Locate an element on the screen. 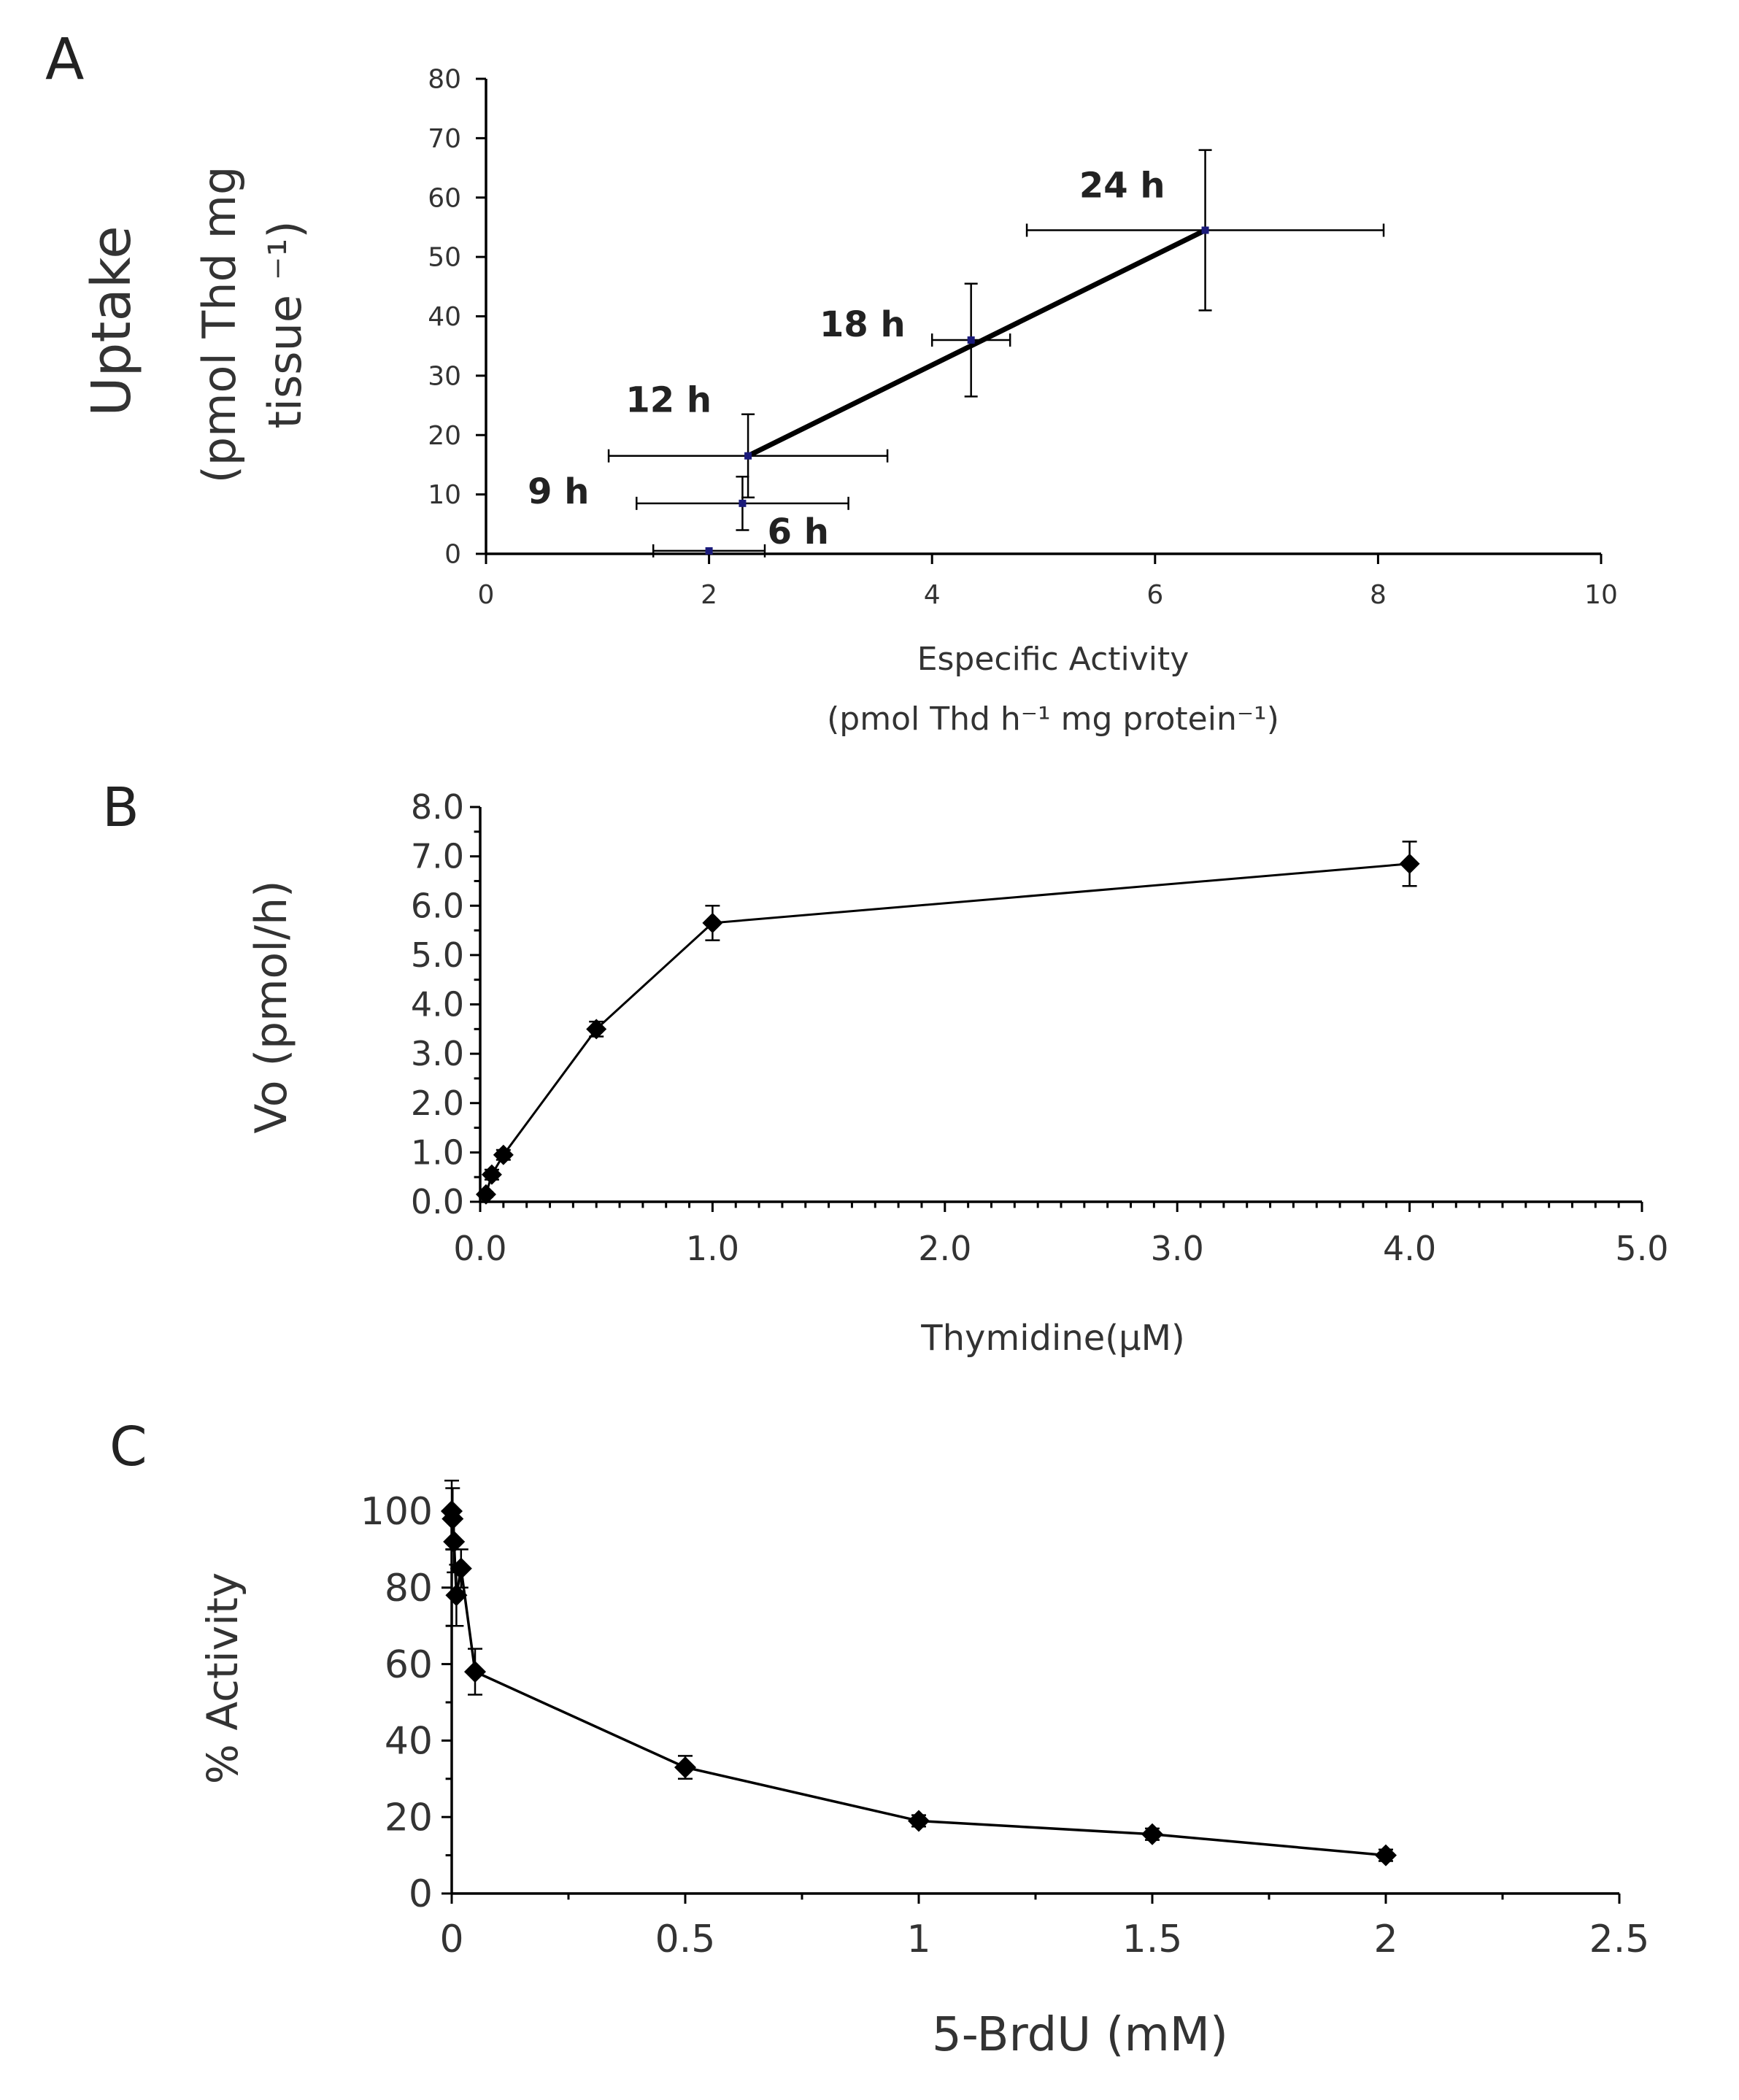 This screenshot has width=1739, height=2100. panel-c-x-axis-title: 5-BrdU (mM) is located at coordinates (1080, 2035).